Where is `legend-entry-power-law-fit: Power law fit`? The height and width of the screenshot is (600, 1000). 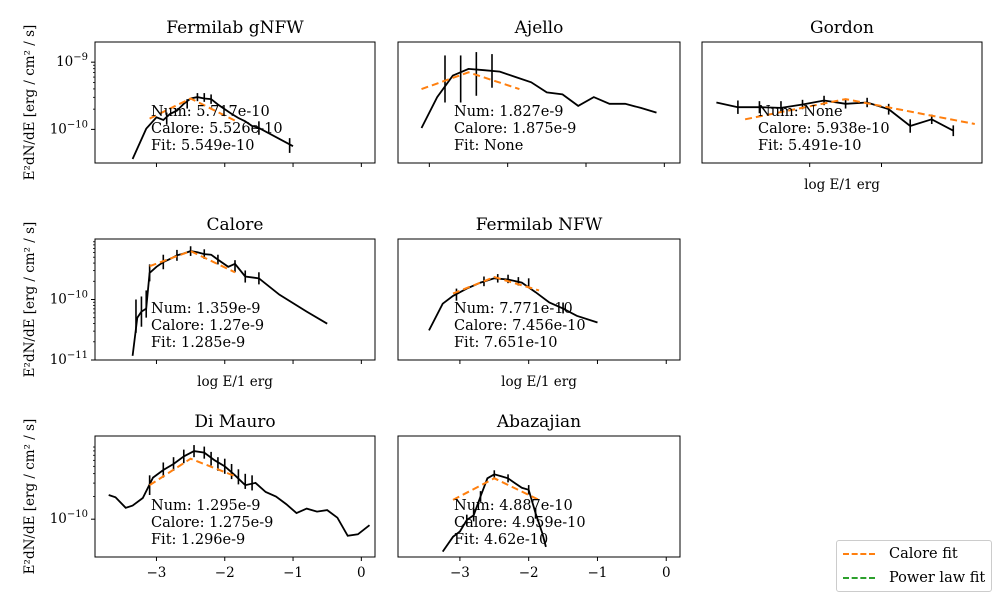 legend-entry-power-law-fit: Power law fit is located at coordinates (914, 578).